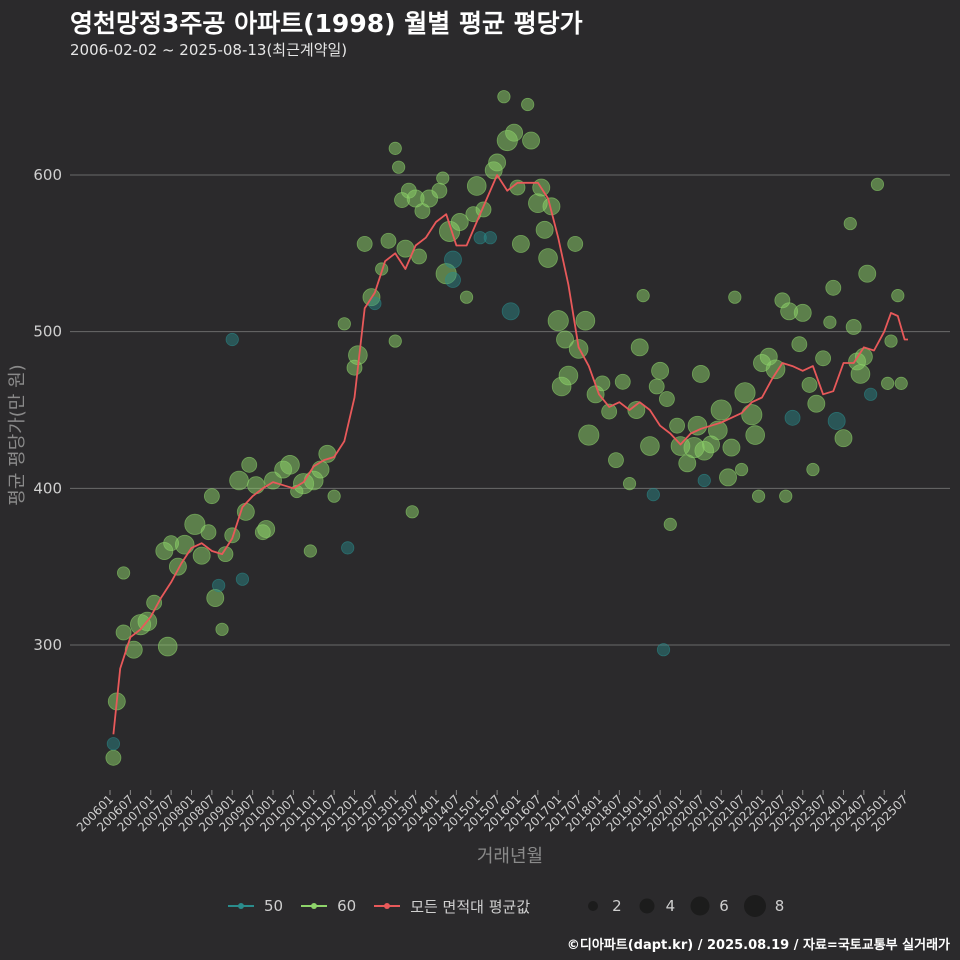 The image size is (960, 960). What do you see at coordinates (510, 856) in the screenshot?
I see `x-axis-label: 거래년월` at bounding box center [510, 856].